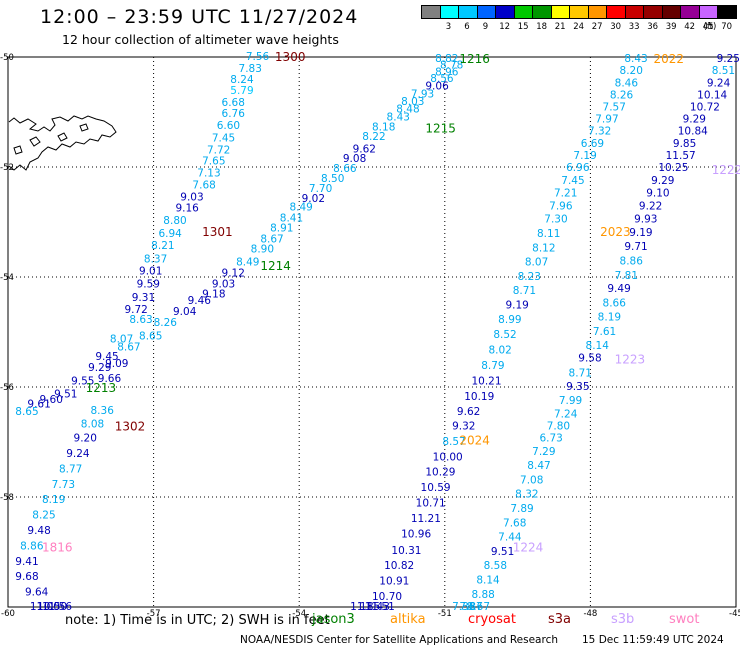 This screenshot has width=740, height=650. I want to click on legend-label: 24, so click(579, 27).